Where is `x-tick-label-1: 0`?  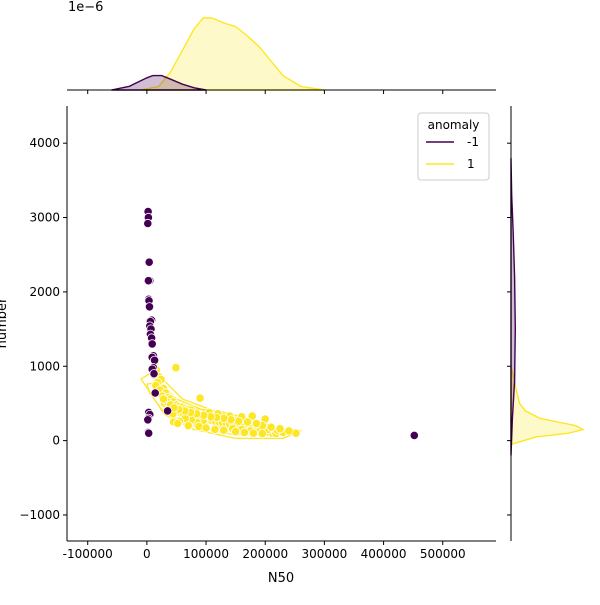
x-tick-label-1: 0 is located at coordinates (147, 554).